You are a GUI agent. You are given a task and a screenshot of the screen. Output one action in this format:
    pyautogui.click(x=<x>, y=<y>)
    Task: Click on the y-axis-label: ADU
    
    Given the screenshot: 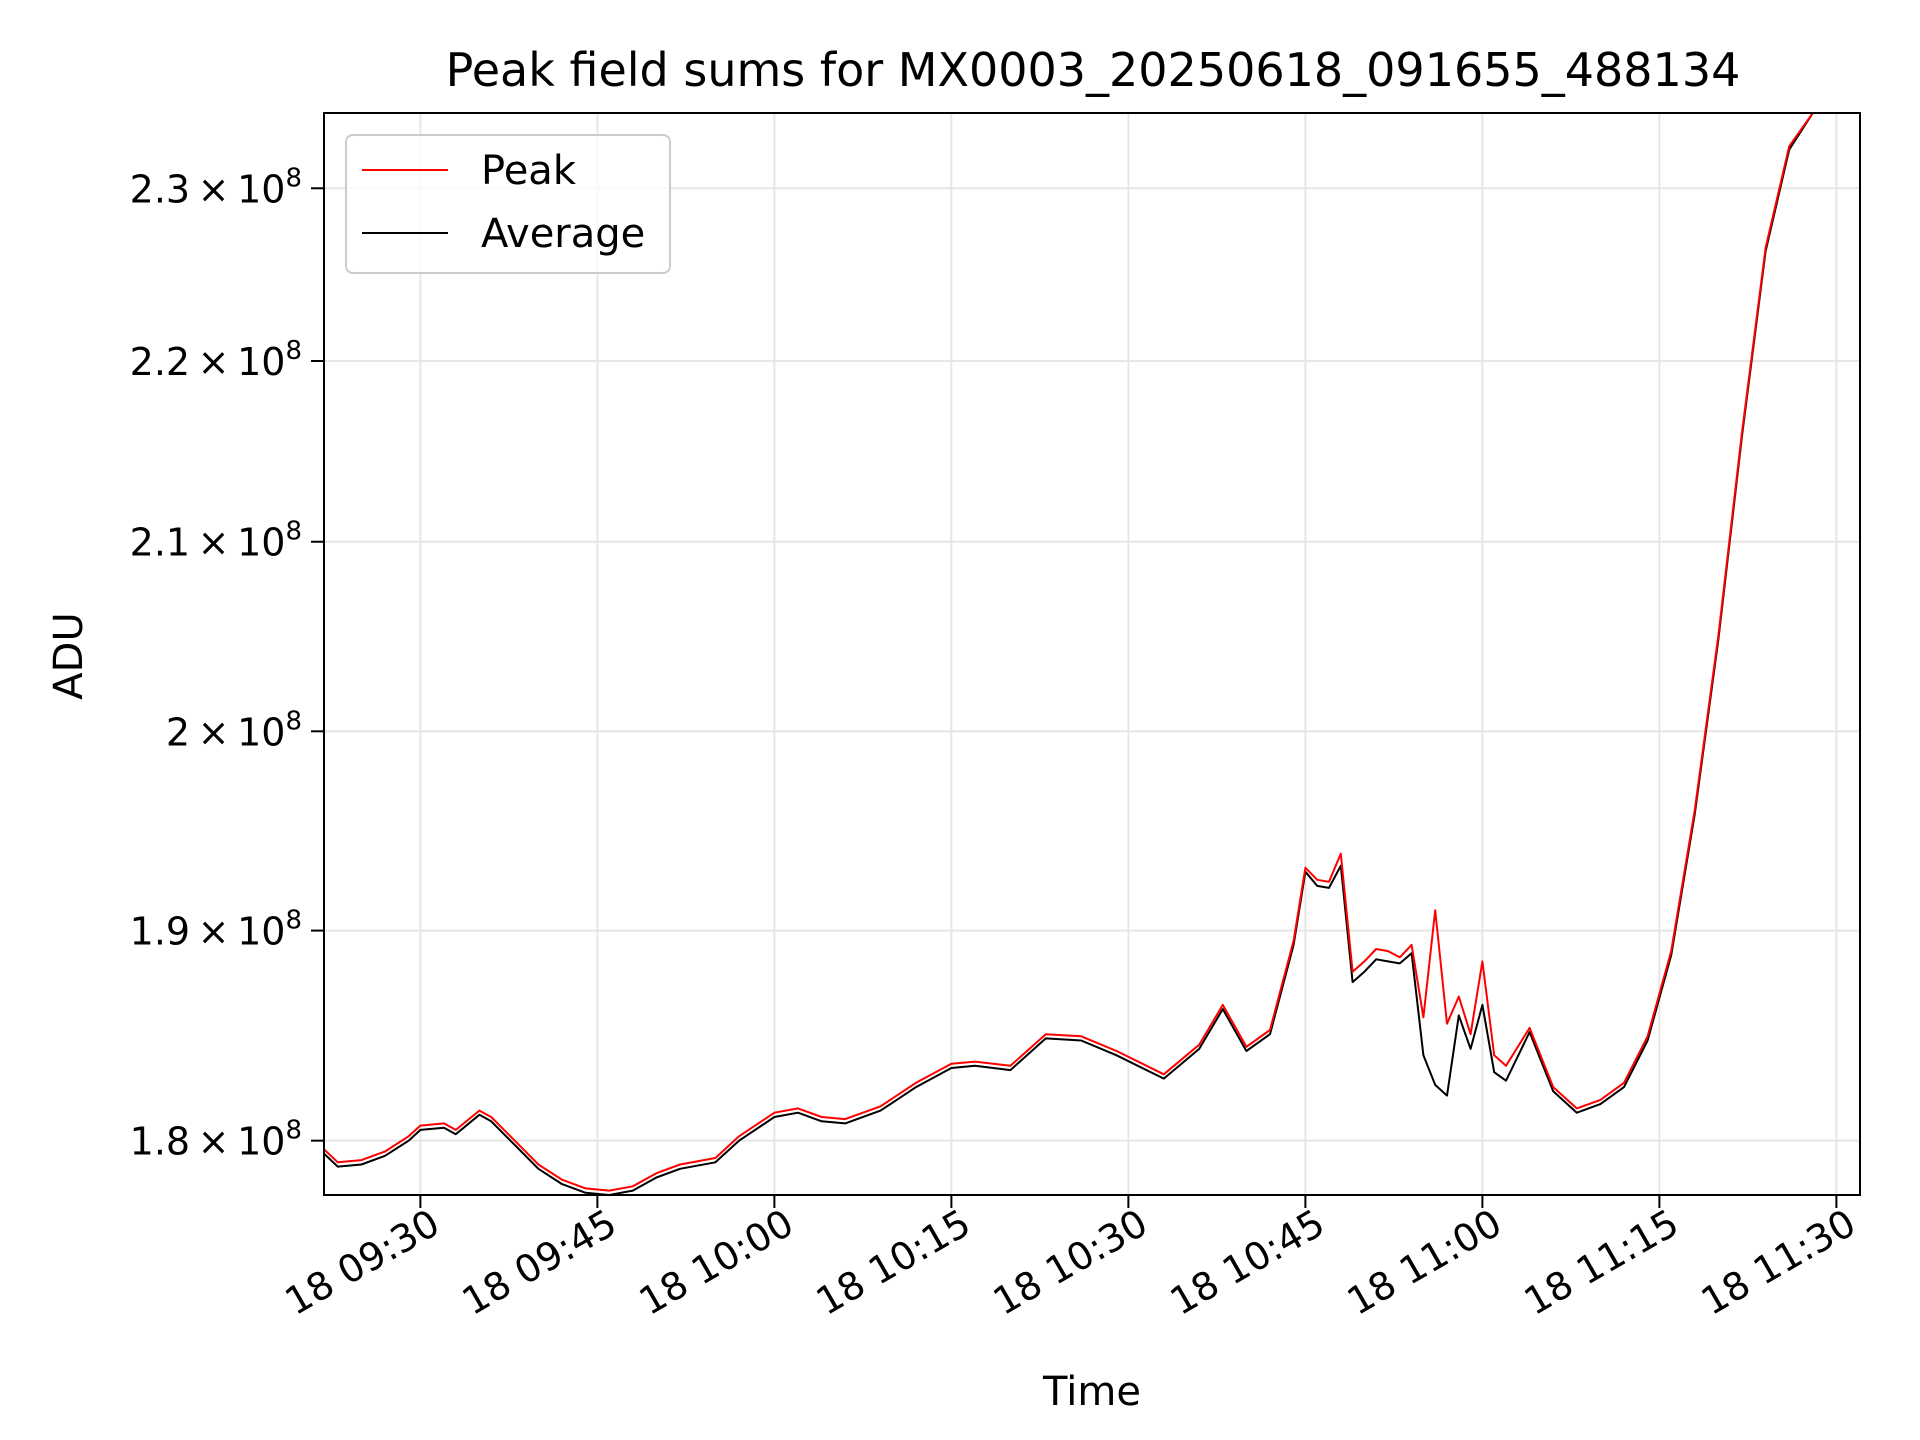 What is the action you would take?
    pyautogui.click(x=69, y=655)
    